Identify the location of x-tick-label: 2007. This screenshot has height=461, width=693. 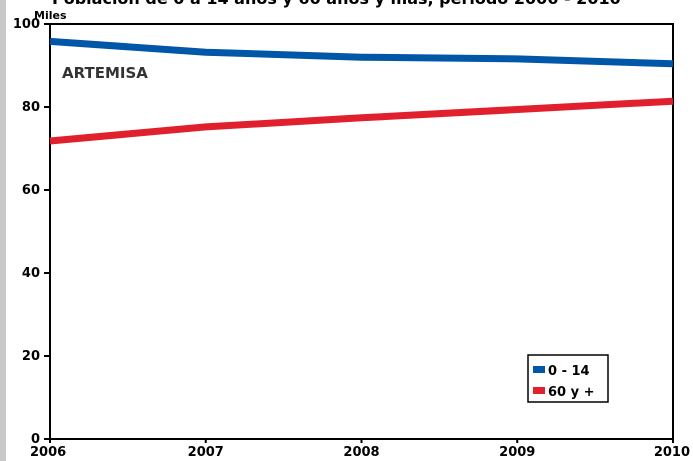
(206, 452).